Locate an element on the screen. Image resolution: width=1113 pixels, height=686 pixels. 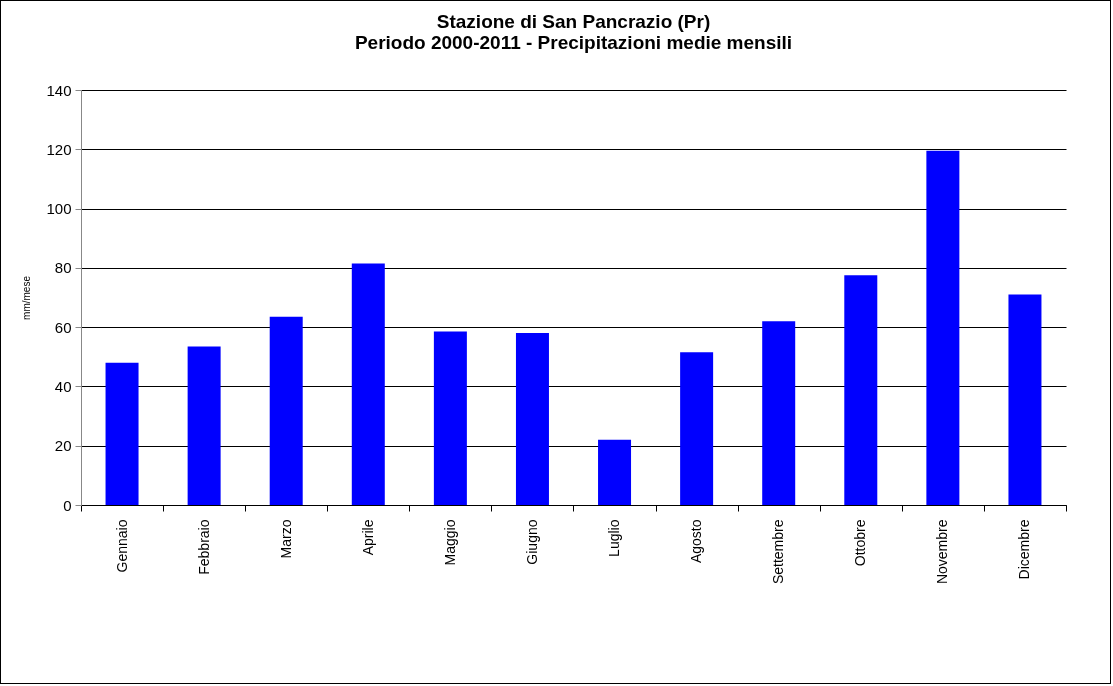
x-tick-label: Aprile is located at coordinates (367, 537).